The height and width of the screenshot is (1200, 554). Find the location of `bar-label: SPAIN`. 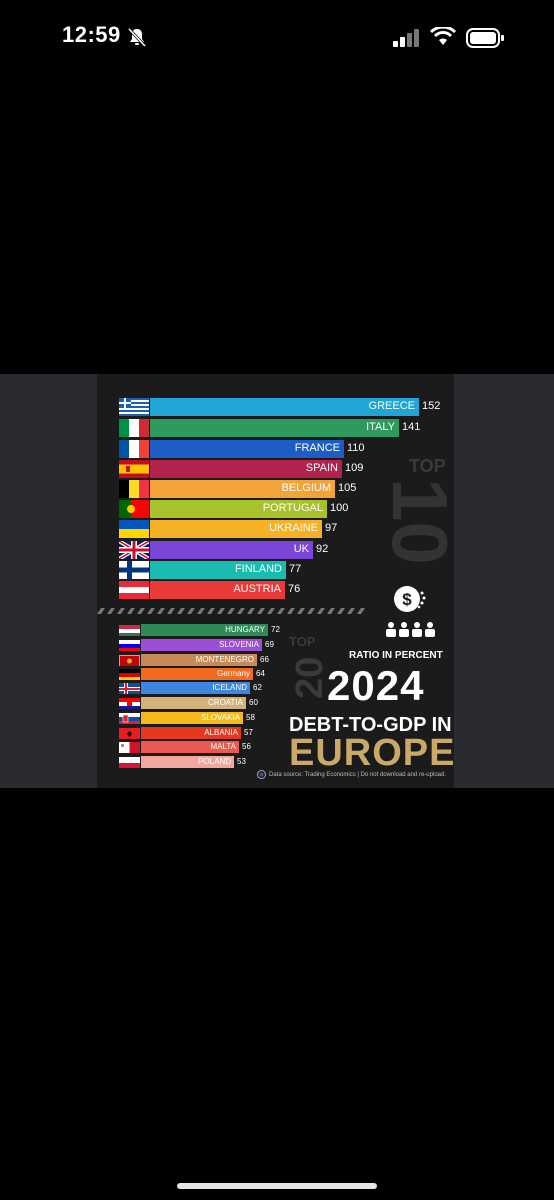

bar-label: SPAIN is located at coordinates (321, 468).